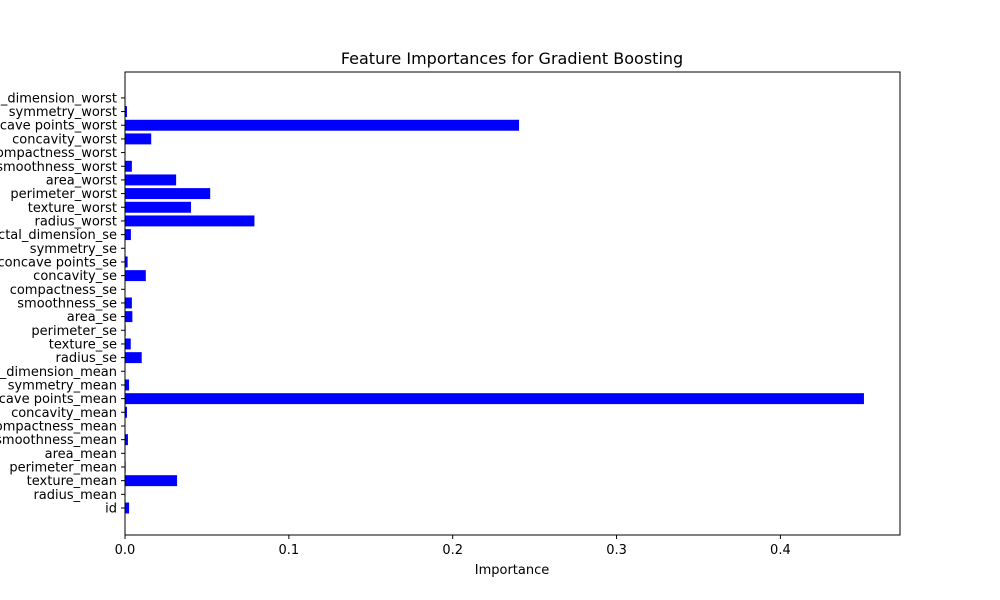 The image size is (1000, 600). What do you see at coordinates (123, 303) in the screenshot?
I see `y-ticks` at bounding box center [123, 303].